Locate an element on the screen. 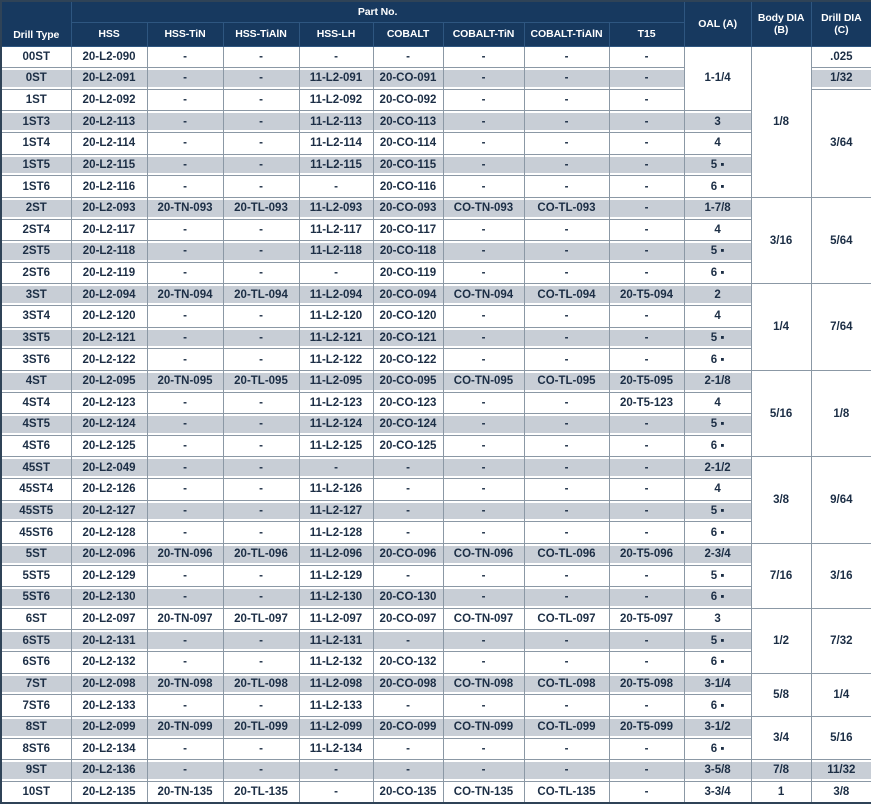 The image size is (871, 804). part-no-cell: 20-L2-049 is located at coordinates (109, 467).